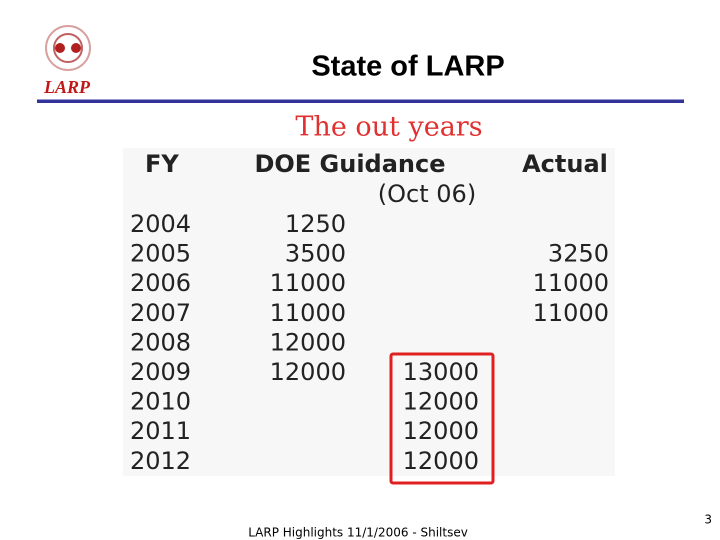  Describe the element at coordinates (441, 372) in the screenshot. I see `table-cell: 13000` at that location.